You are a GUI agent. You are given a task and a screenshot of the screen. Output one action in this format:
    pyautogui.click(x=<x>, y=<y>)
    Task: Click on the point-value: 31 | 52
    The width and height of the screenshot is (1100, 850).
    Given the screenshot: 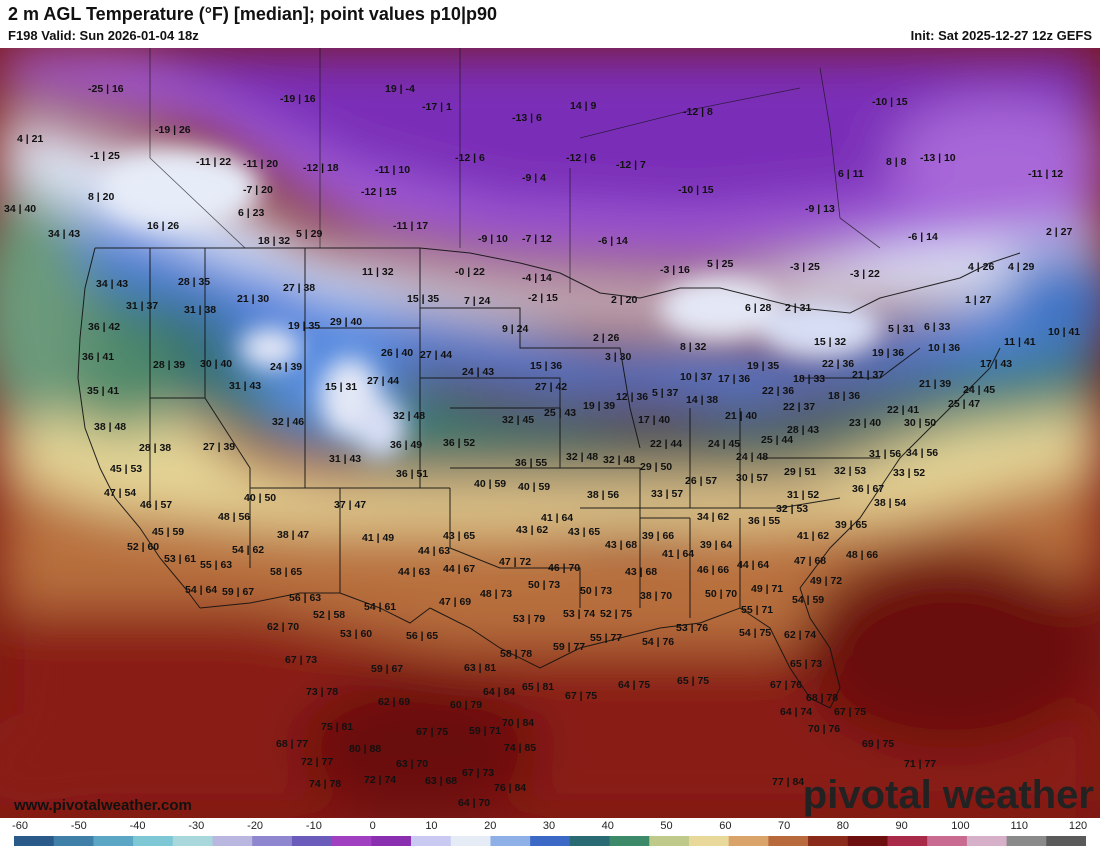 What is the action you would take?
    pyautogui.click(x=803, y=495)
    